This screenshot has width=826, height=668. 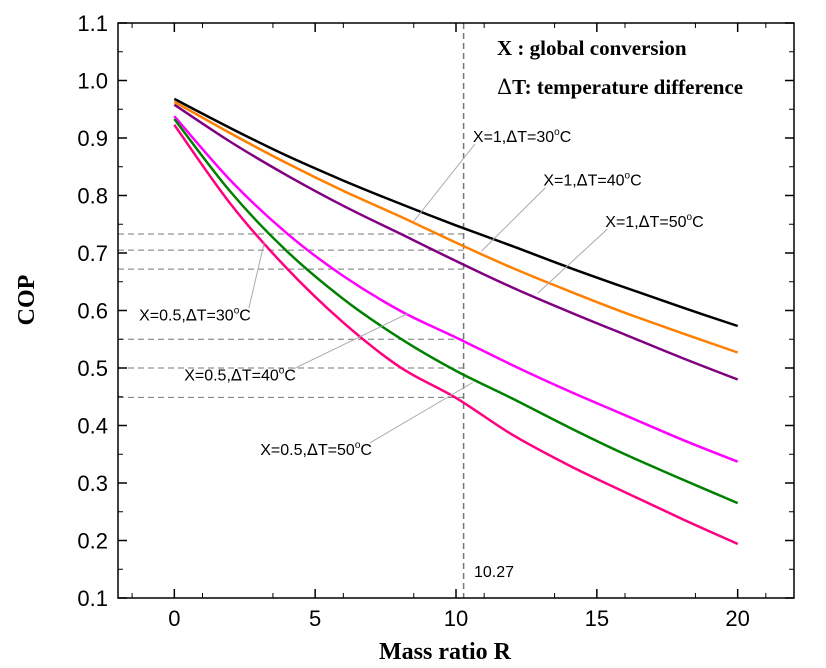 What do you see at coordinates (92, 368) in the screenshot?
I see `y-tick-label: 0.5` at bounding box center [92, 368].